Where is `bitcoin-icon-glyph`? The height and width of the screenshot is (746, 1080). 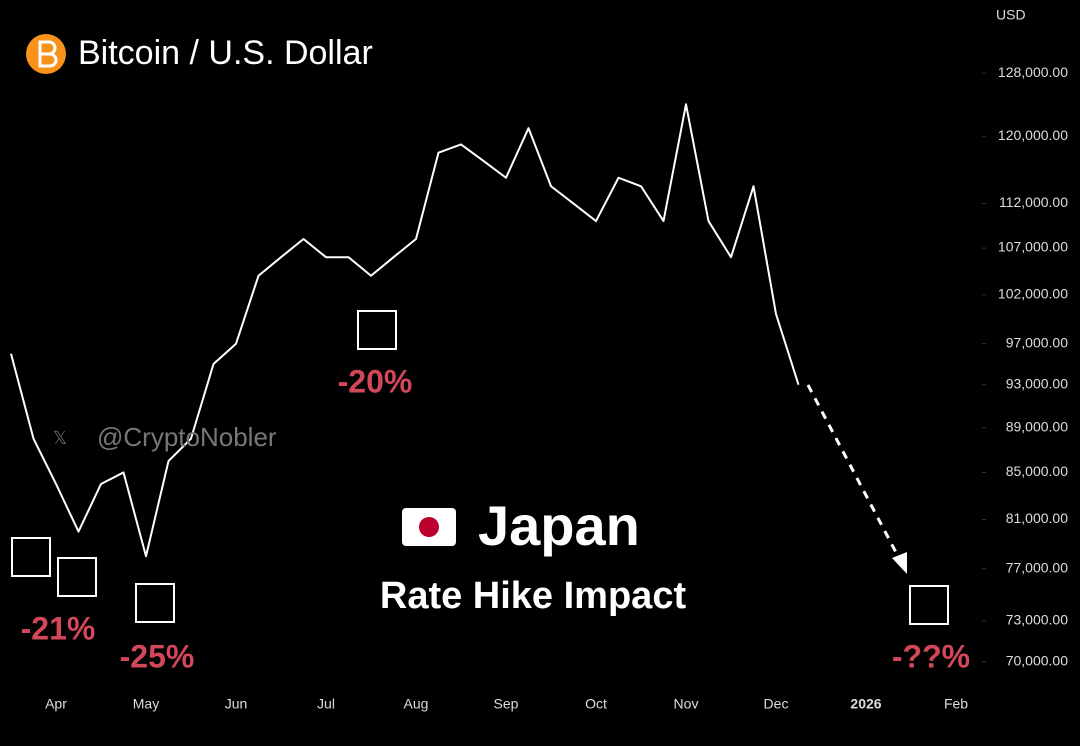
bitcoin-icon-glyph is located at coordinates (48, 54).